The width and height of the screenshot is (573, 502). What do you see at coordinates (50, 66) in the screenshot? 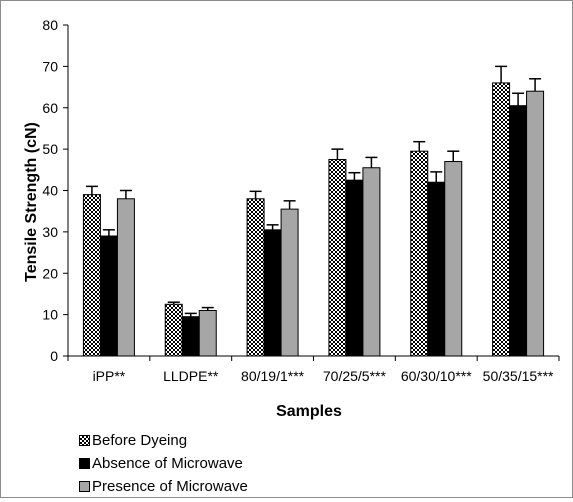
I see `y-tick-label: 70` at bounding box center [50, 66].